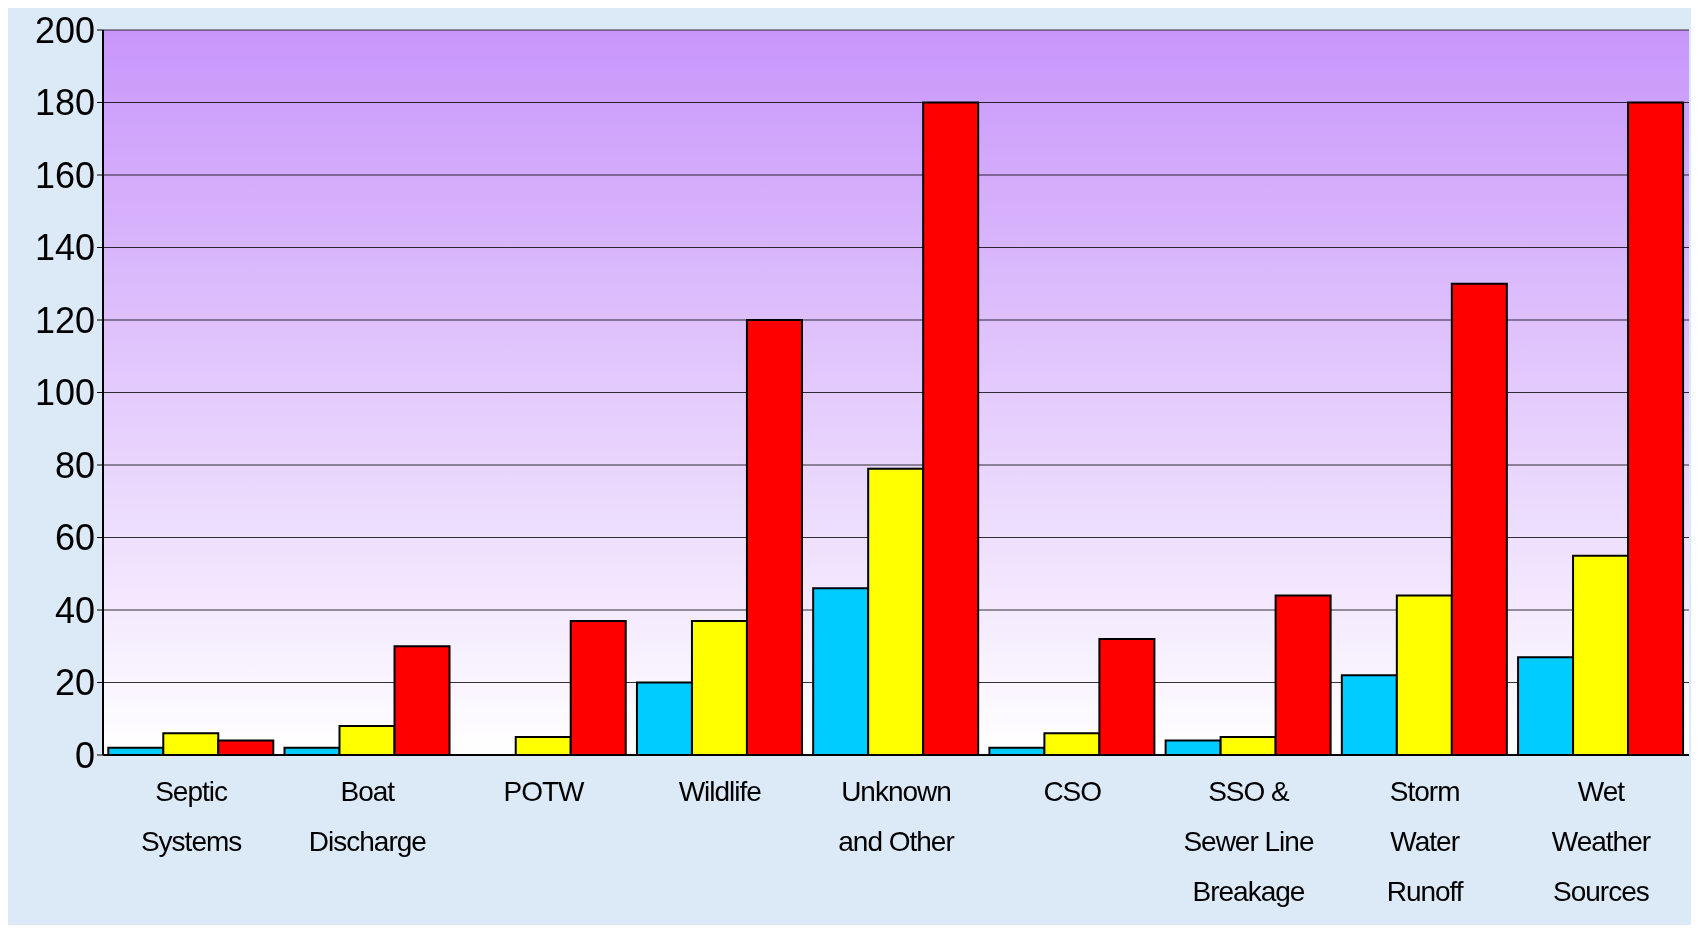 This screenshot has width=1699, height=933. Describe the element at coordinates (64, 103) in the screenshot. I see `y-tick-label: 180` at that location.